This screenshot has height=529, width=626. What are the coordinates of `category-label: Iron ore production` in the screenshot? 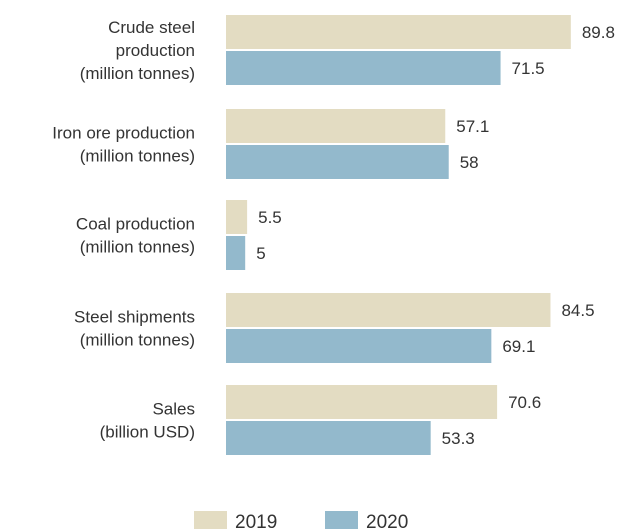 It's located at (123, 133).